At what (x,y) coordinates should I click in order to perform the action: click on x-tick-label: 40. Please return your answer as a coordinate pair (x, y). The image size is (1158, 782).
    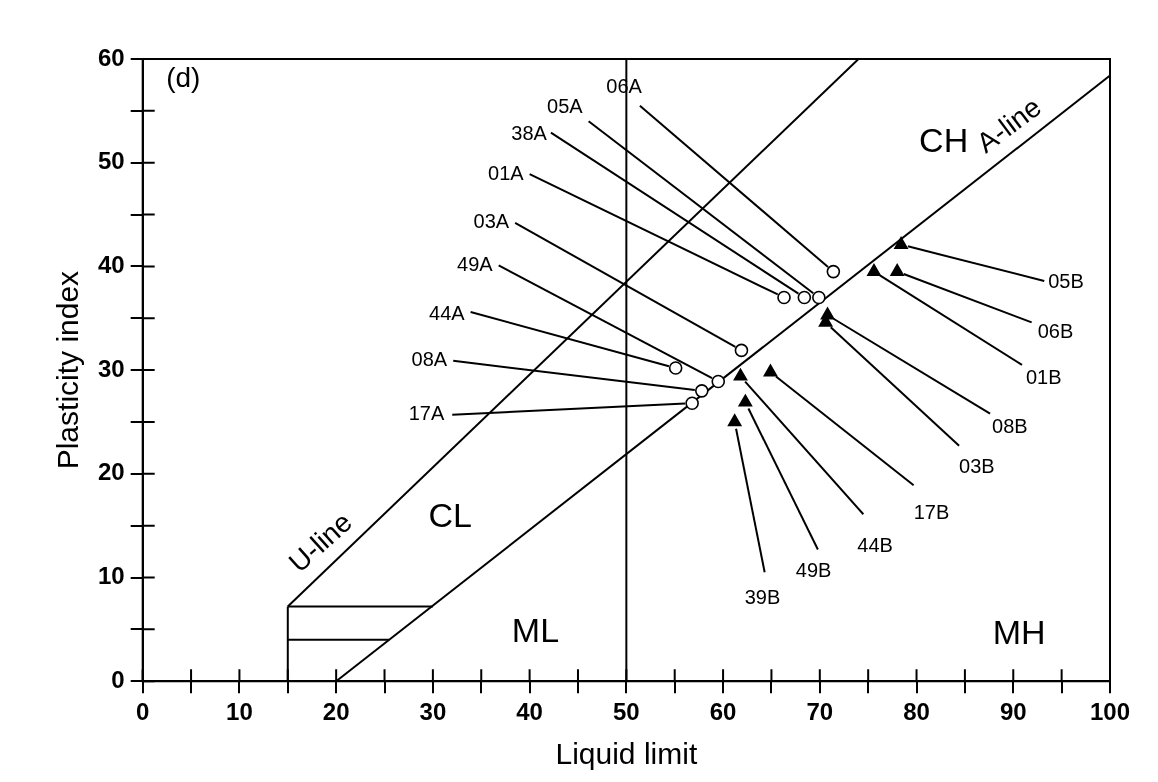
    Looking at the image, I should click on (529, 712).